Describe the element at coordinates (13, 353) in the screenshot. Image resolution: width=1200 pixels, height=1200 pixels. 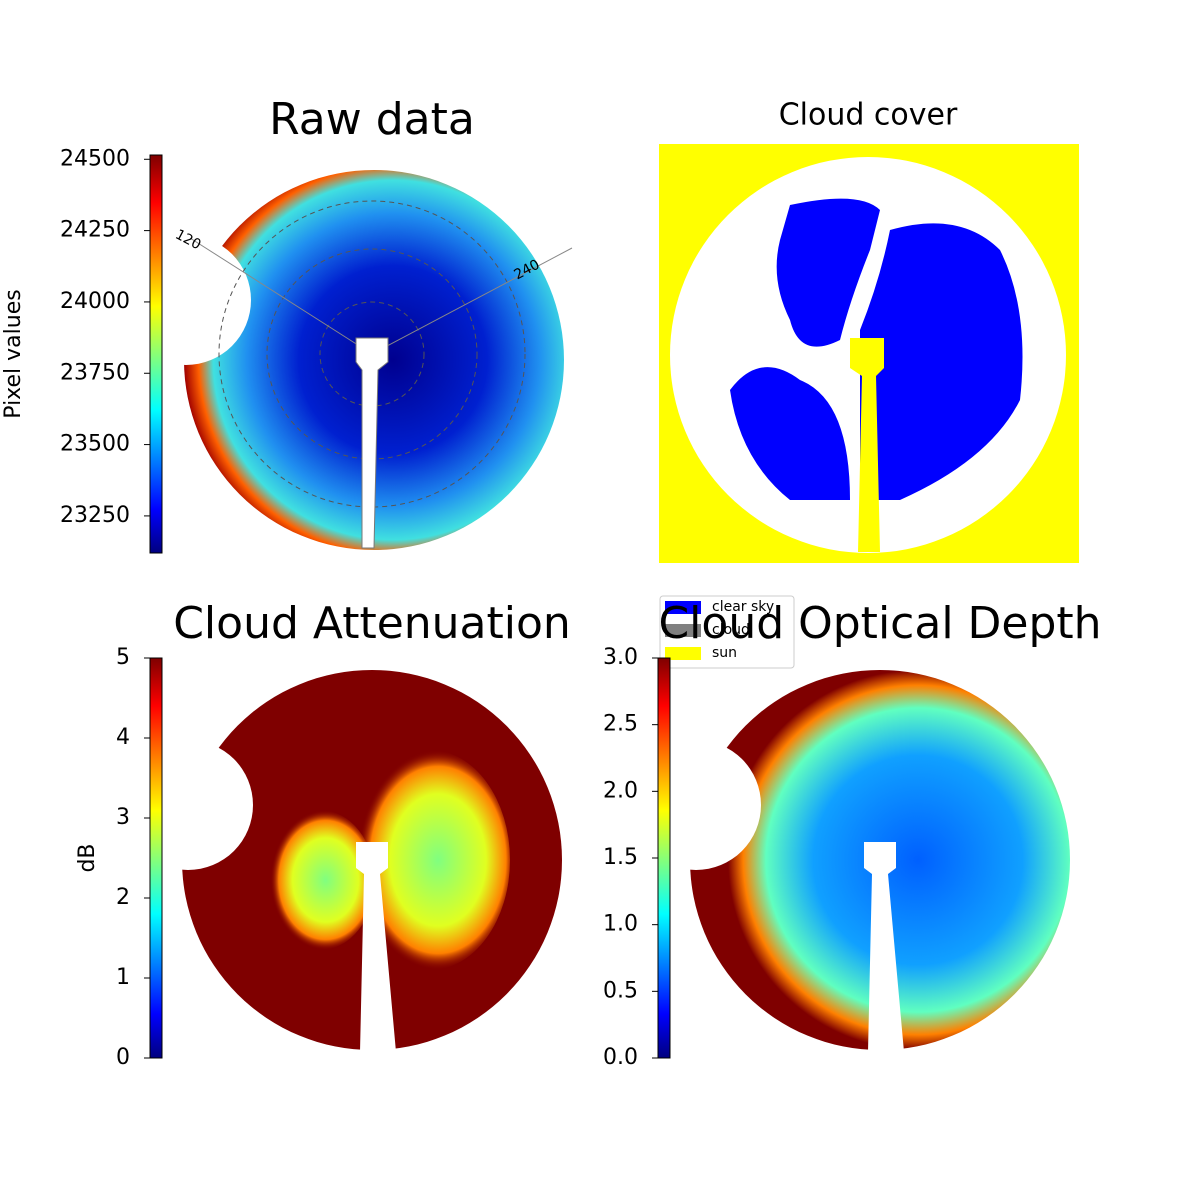
I see `colorbar-label: Pixel values` at that location.